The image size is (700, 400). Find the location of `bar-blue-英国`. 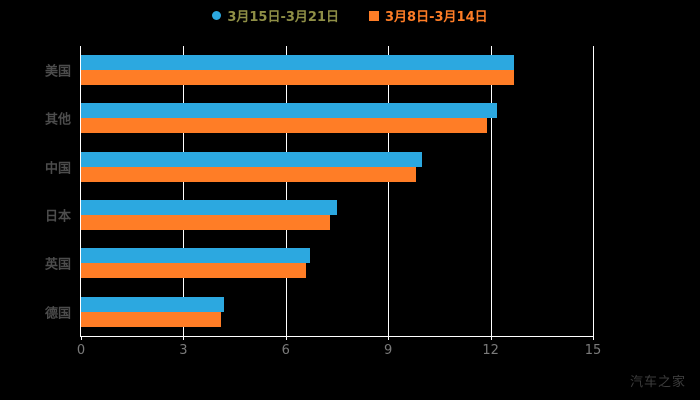

bar-blue-英国 is located at coordinates (195, 256).